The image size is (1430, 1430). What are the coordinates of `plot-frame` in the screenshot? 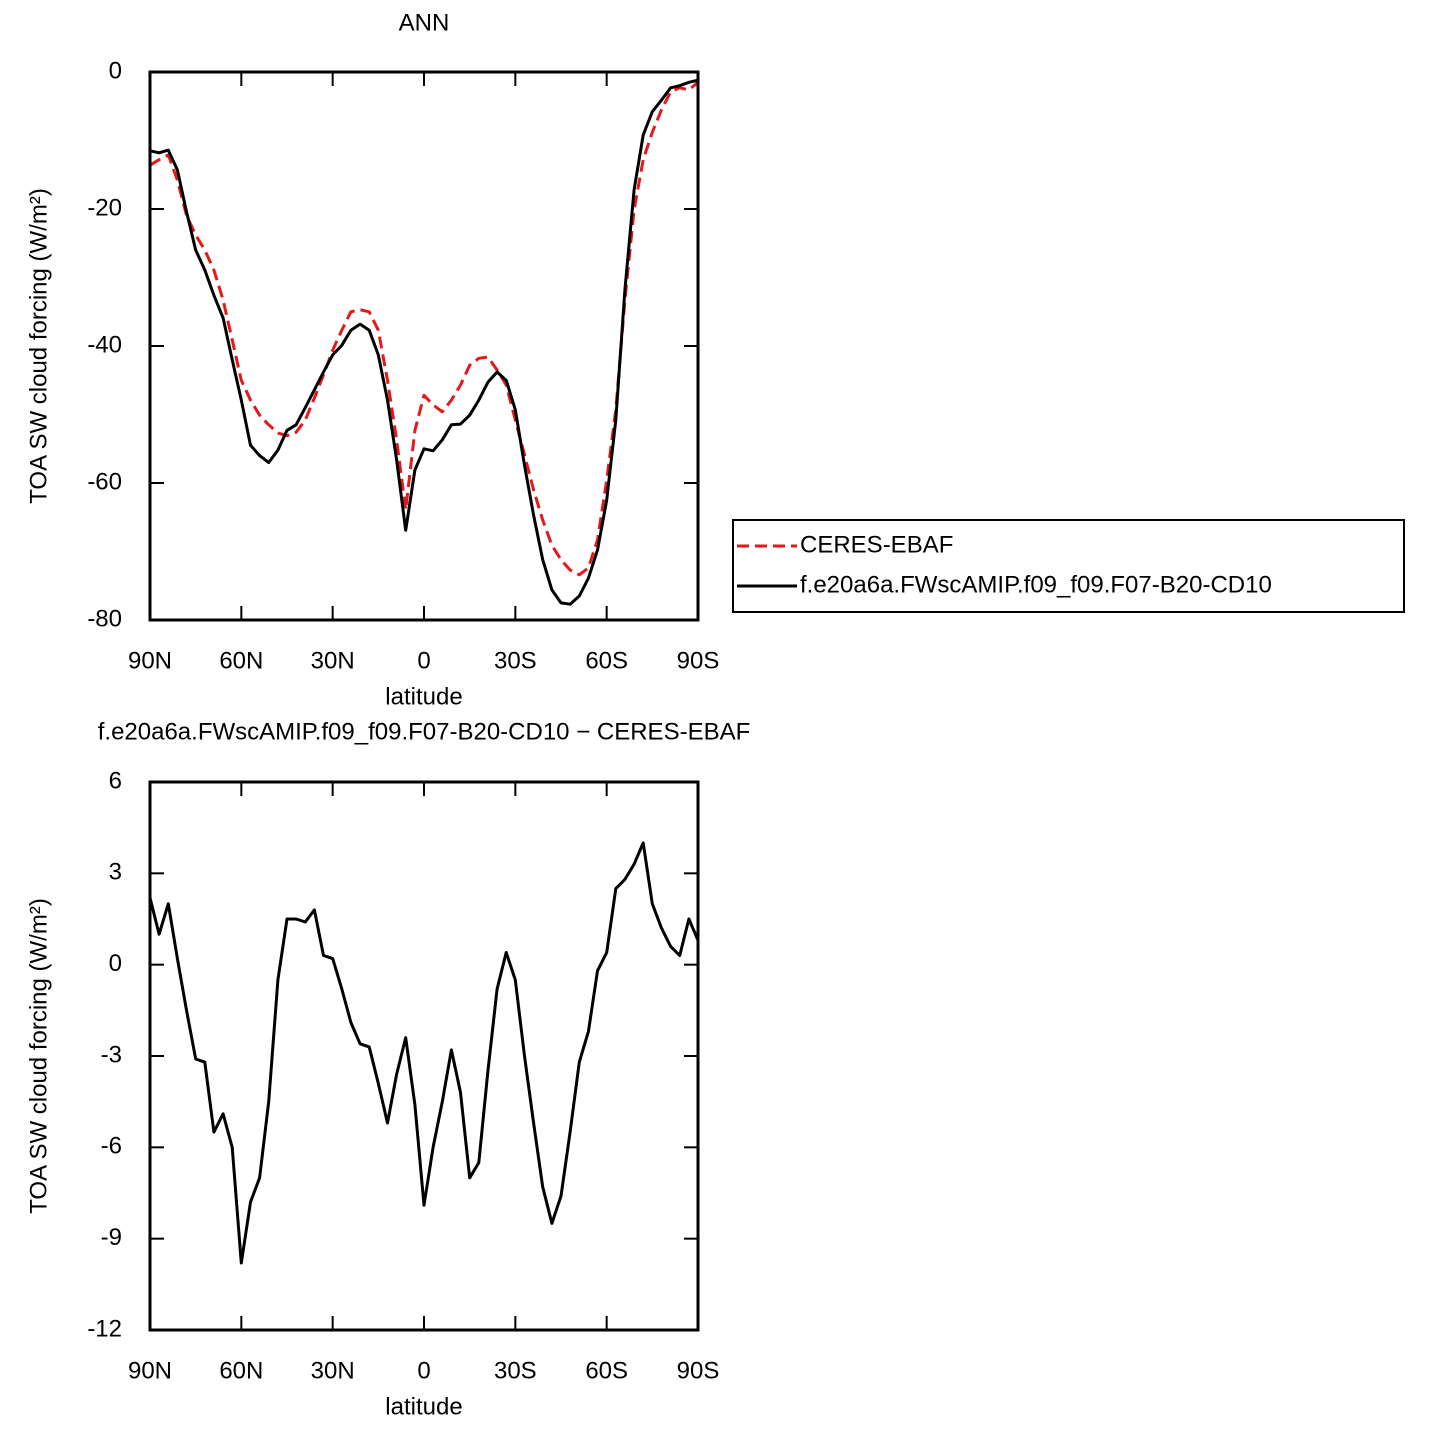 It's located at (424, 1056).